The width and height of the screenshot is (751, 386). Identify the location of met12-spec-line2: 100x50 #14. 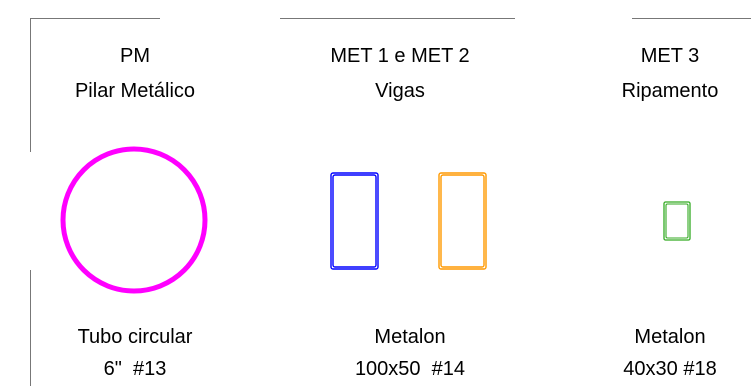
(410, 369).